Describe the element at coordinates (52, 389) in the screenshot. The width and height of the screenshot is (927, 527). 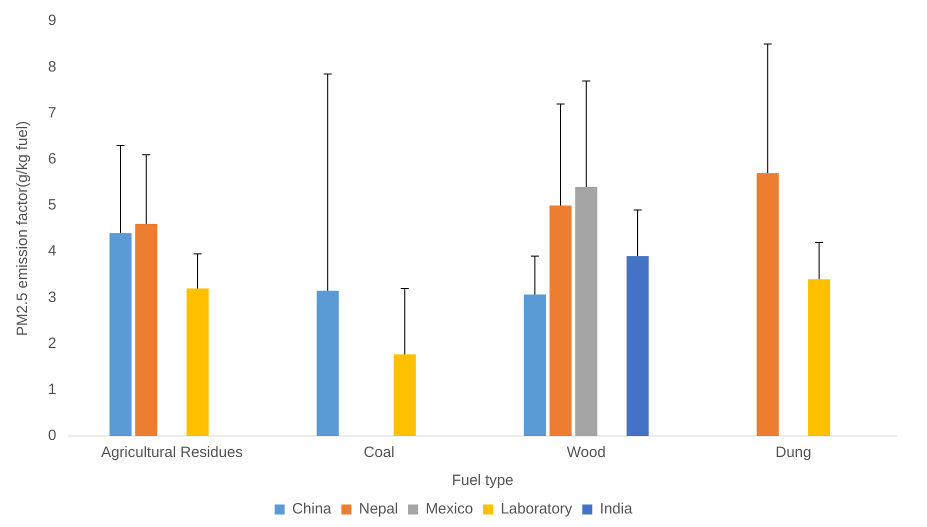
I see `y-tick-label: 1` at that location.